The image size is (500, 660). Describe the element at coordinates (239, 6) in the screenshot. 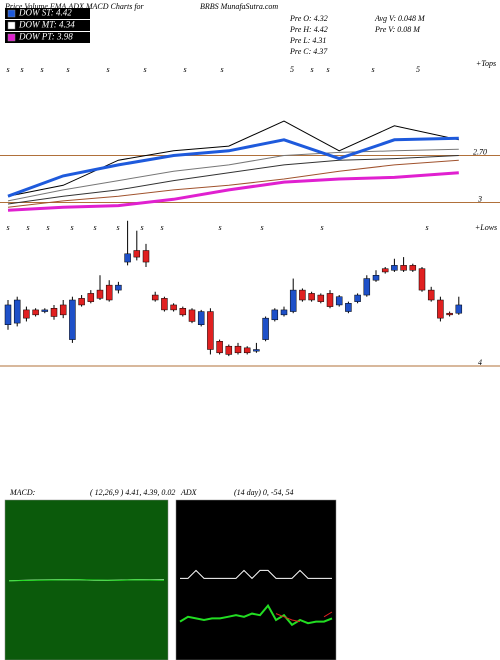

I see `site-name: BRBS MunafaSutra.com` at that location.